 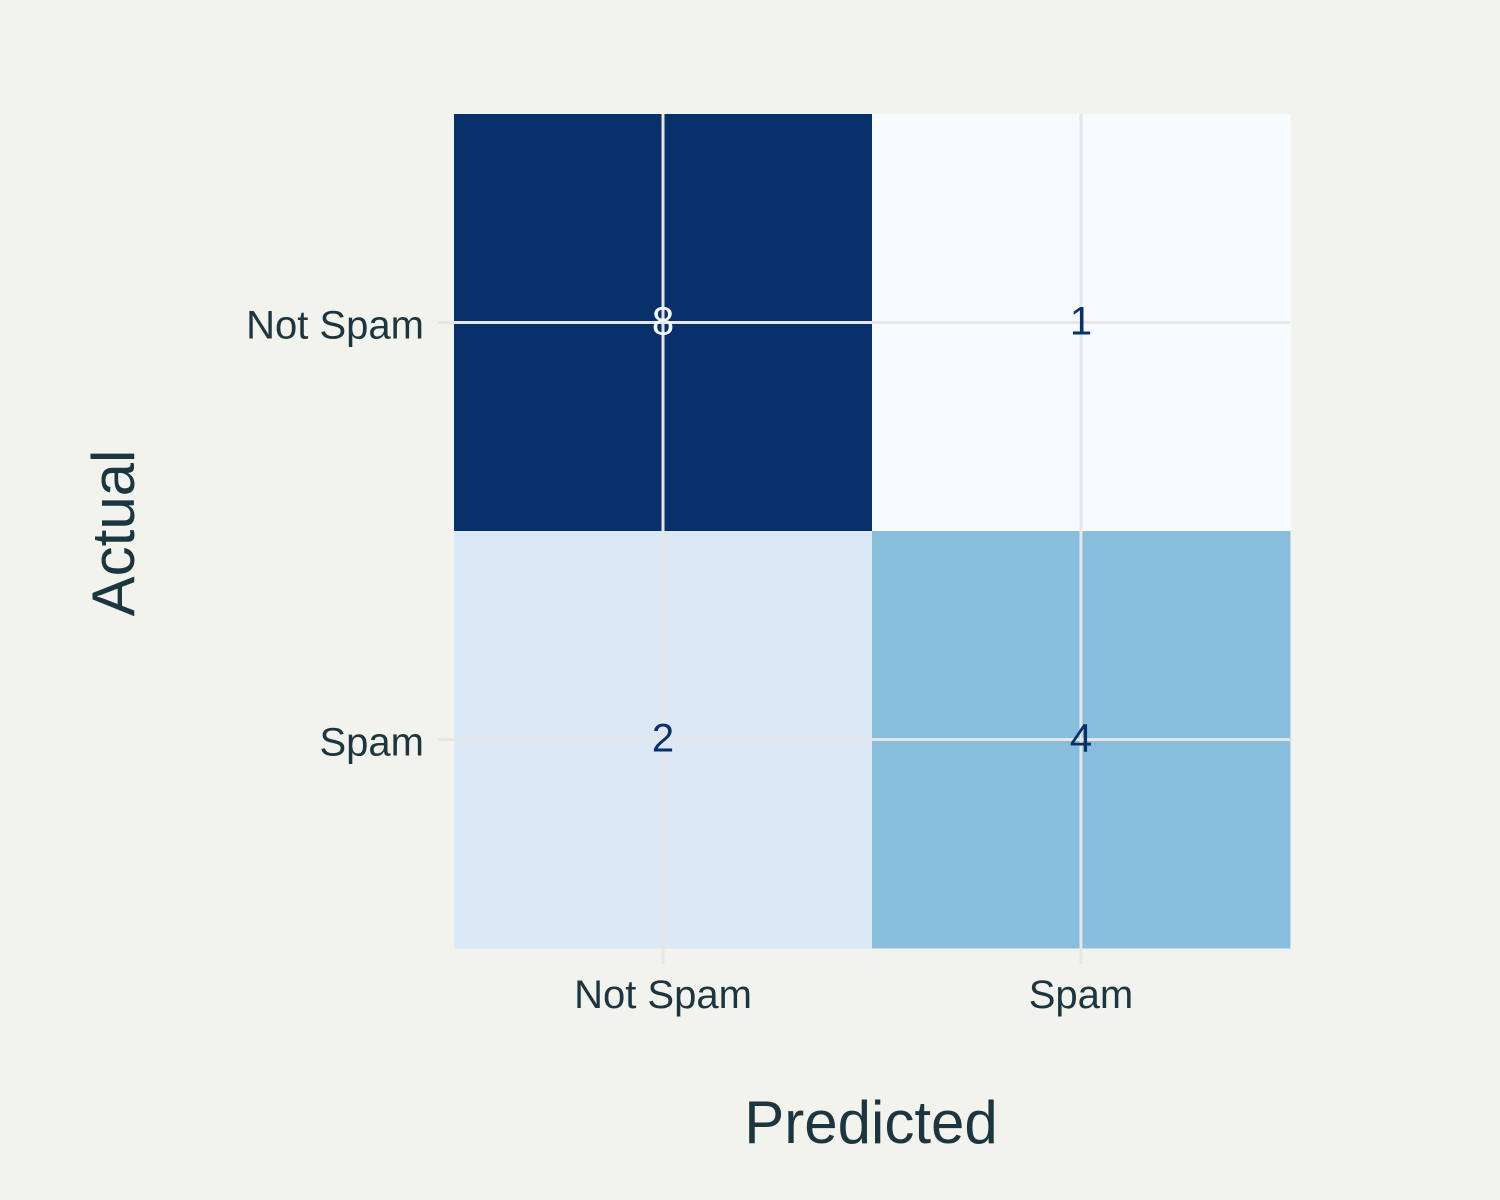 I want to click on cell-value-labels: 8 1 2 4, so click(x=872, y=530).